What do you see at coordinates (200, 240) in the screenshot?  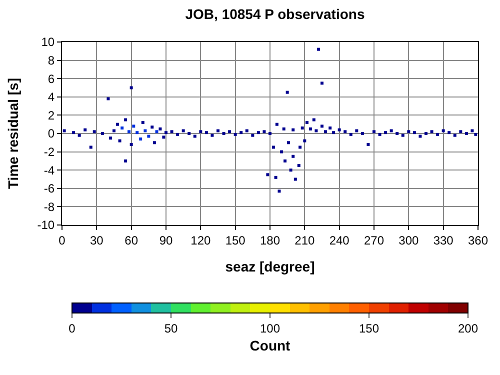 I see `x-tick-label: 120` at bounding box center [200, 240].